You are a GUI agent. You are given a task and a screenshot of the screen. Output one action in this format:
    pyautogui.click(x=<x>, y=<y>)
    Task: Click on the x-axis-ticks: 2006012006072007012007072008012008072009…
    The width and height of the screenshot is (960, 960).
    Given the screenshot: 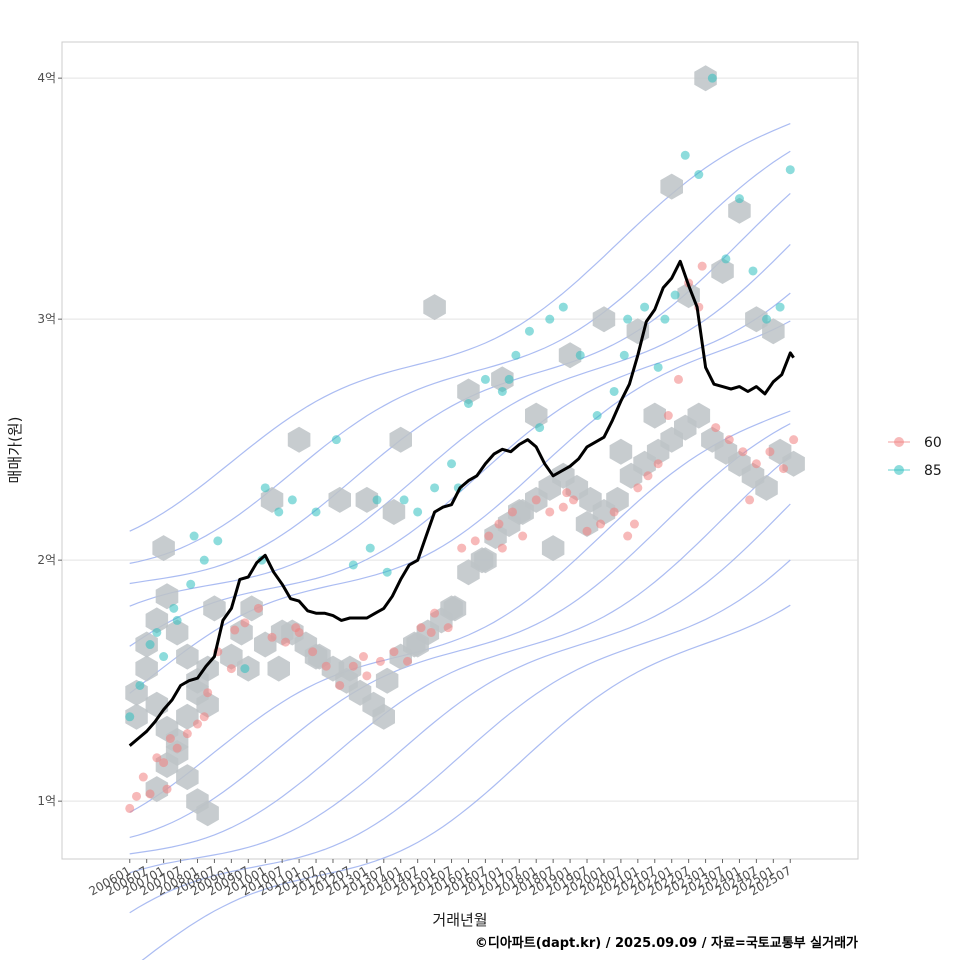 What is the action you would take?
    pyautogui.click(x=440, y=879)
    